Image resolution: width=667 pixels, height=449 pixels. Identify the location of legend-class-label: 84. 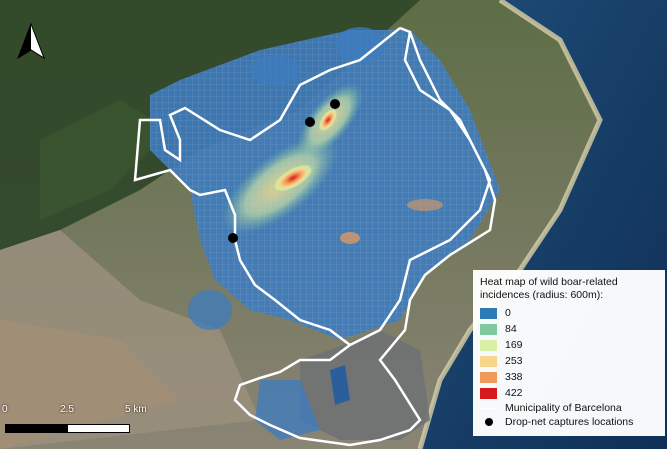
(511, 329).